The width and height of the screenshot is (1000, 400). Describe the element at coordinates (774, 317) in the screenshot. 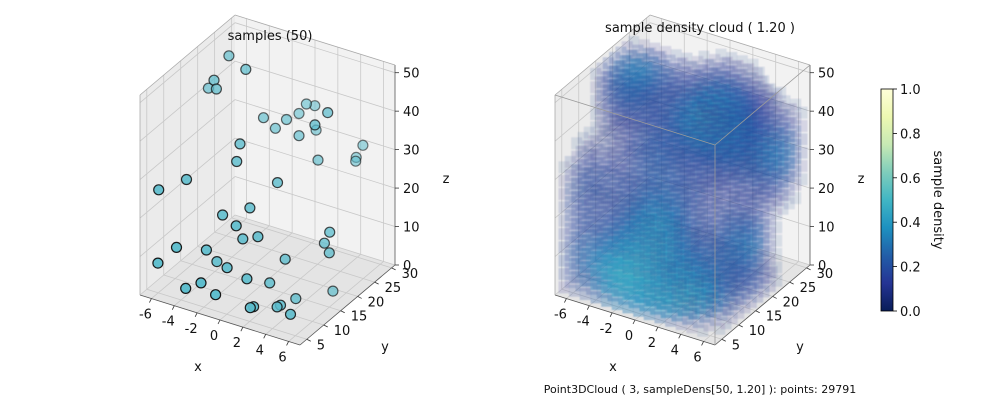

I see `y-tick-label: 15` at that location.